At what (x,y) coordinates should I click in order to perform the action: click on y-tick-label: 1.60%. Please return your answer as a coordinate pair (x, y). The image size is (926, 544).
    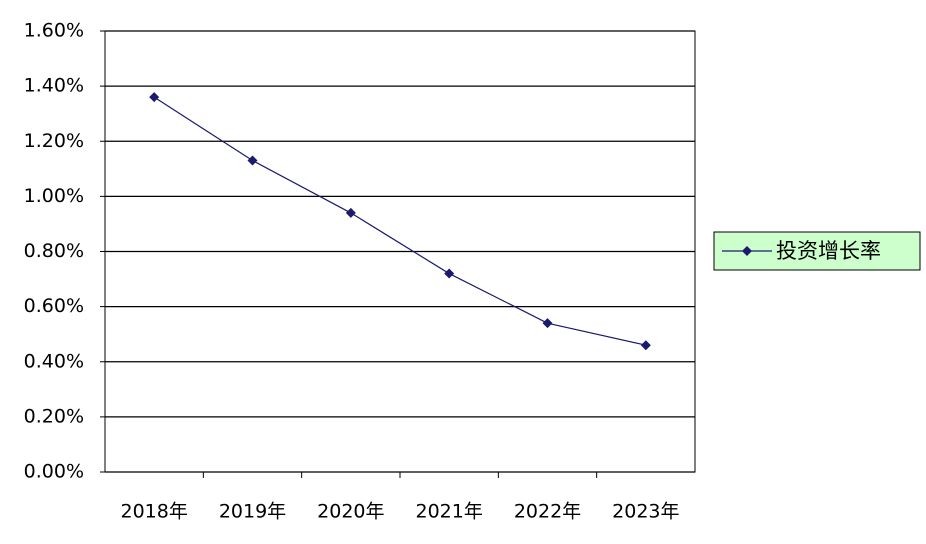
    Looking at the image, I should click on (54, 31).